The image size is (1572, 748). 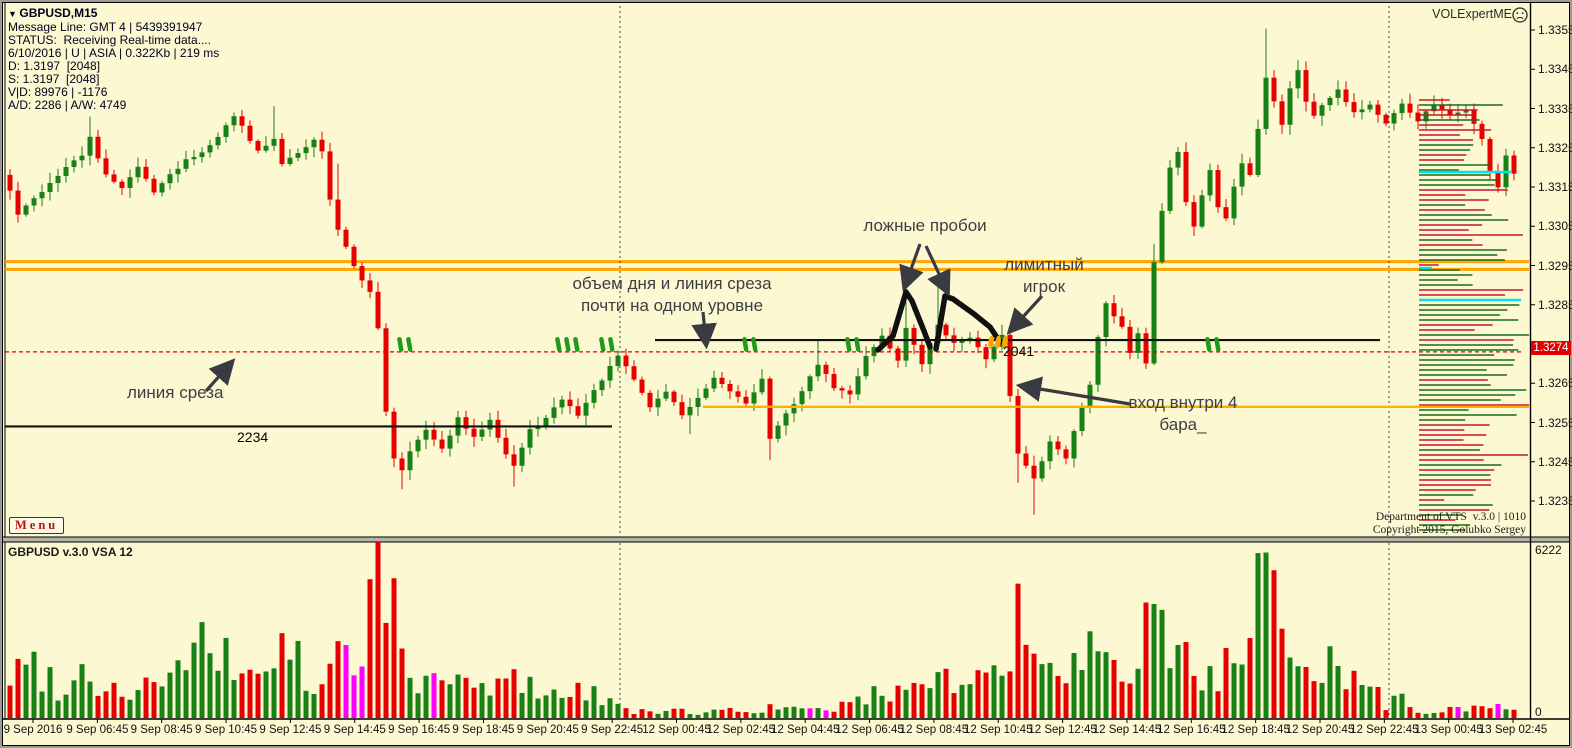 What do you see at coordinates (1449, 530) in the screenshot?
I see `copyright-line-2: Copyright 2015, Golubko Sergey` at bounding box center [1449, 530].